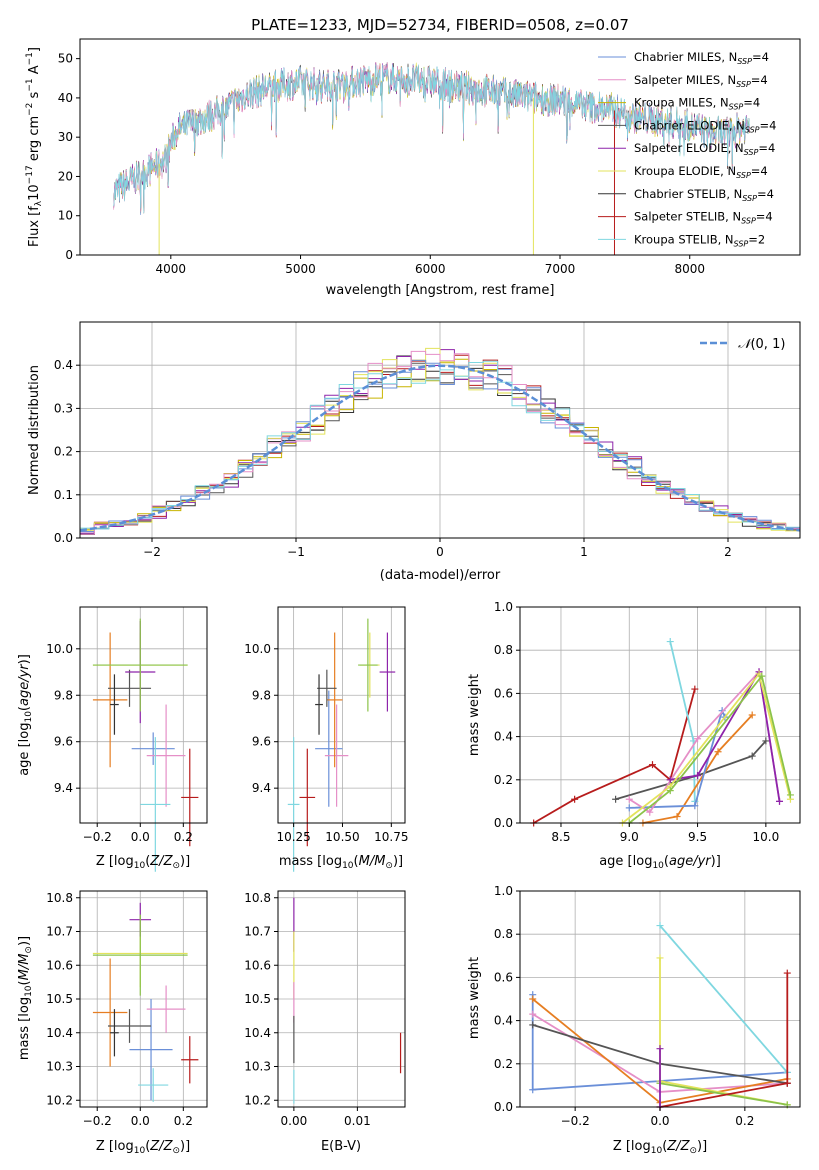 The width and height of the screenshot is (819, 1170). I want to click on mass-EBV-xlabel: E(B-V), so click(341, 1146).